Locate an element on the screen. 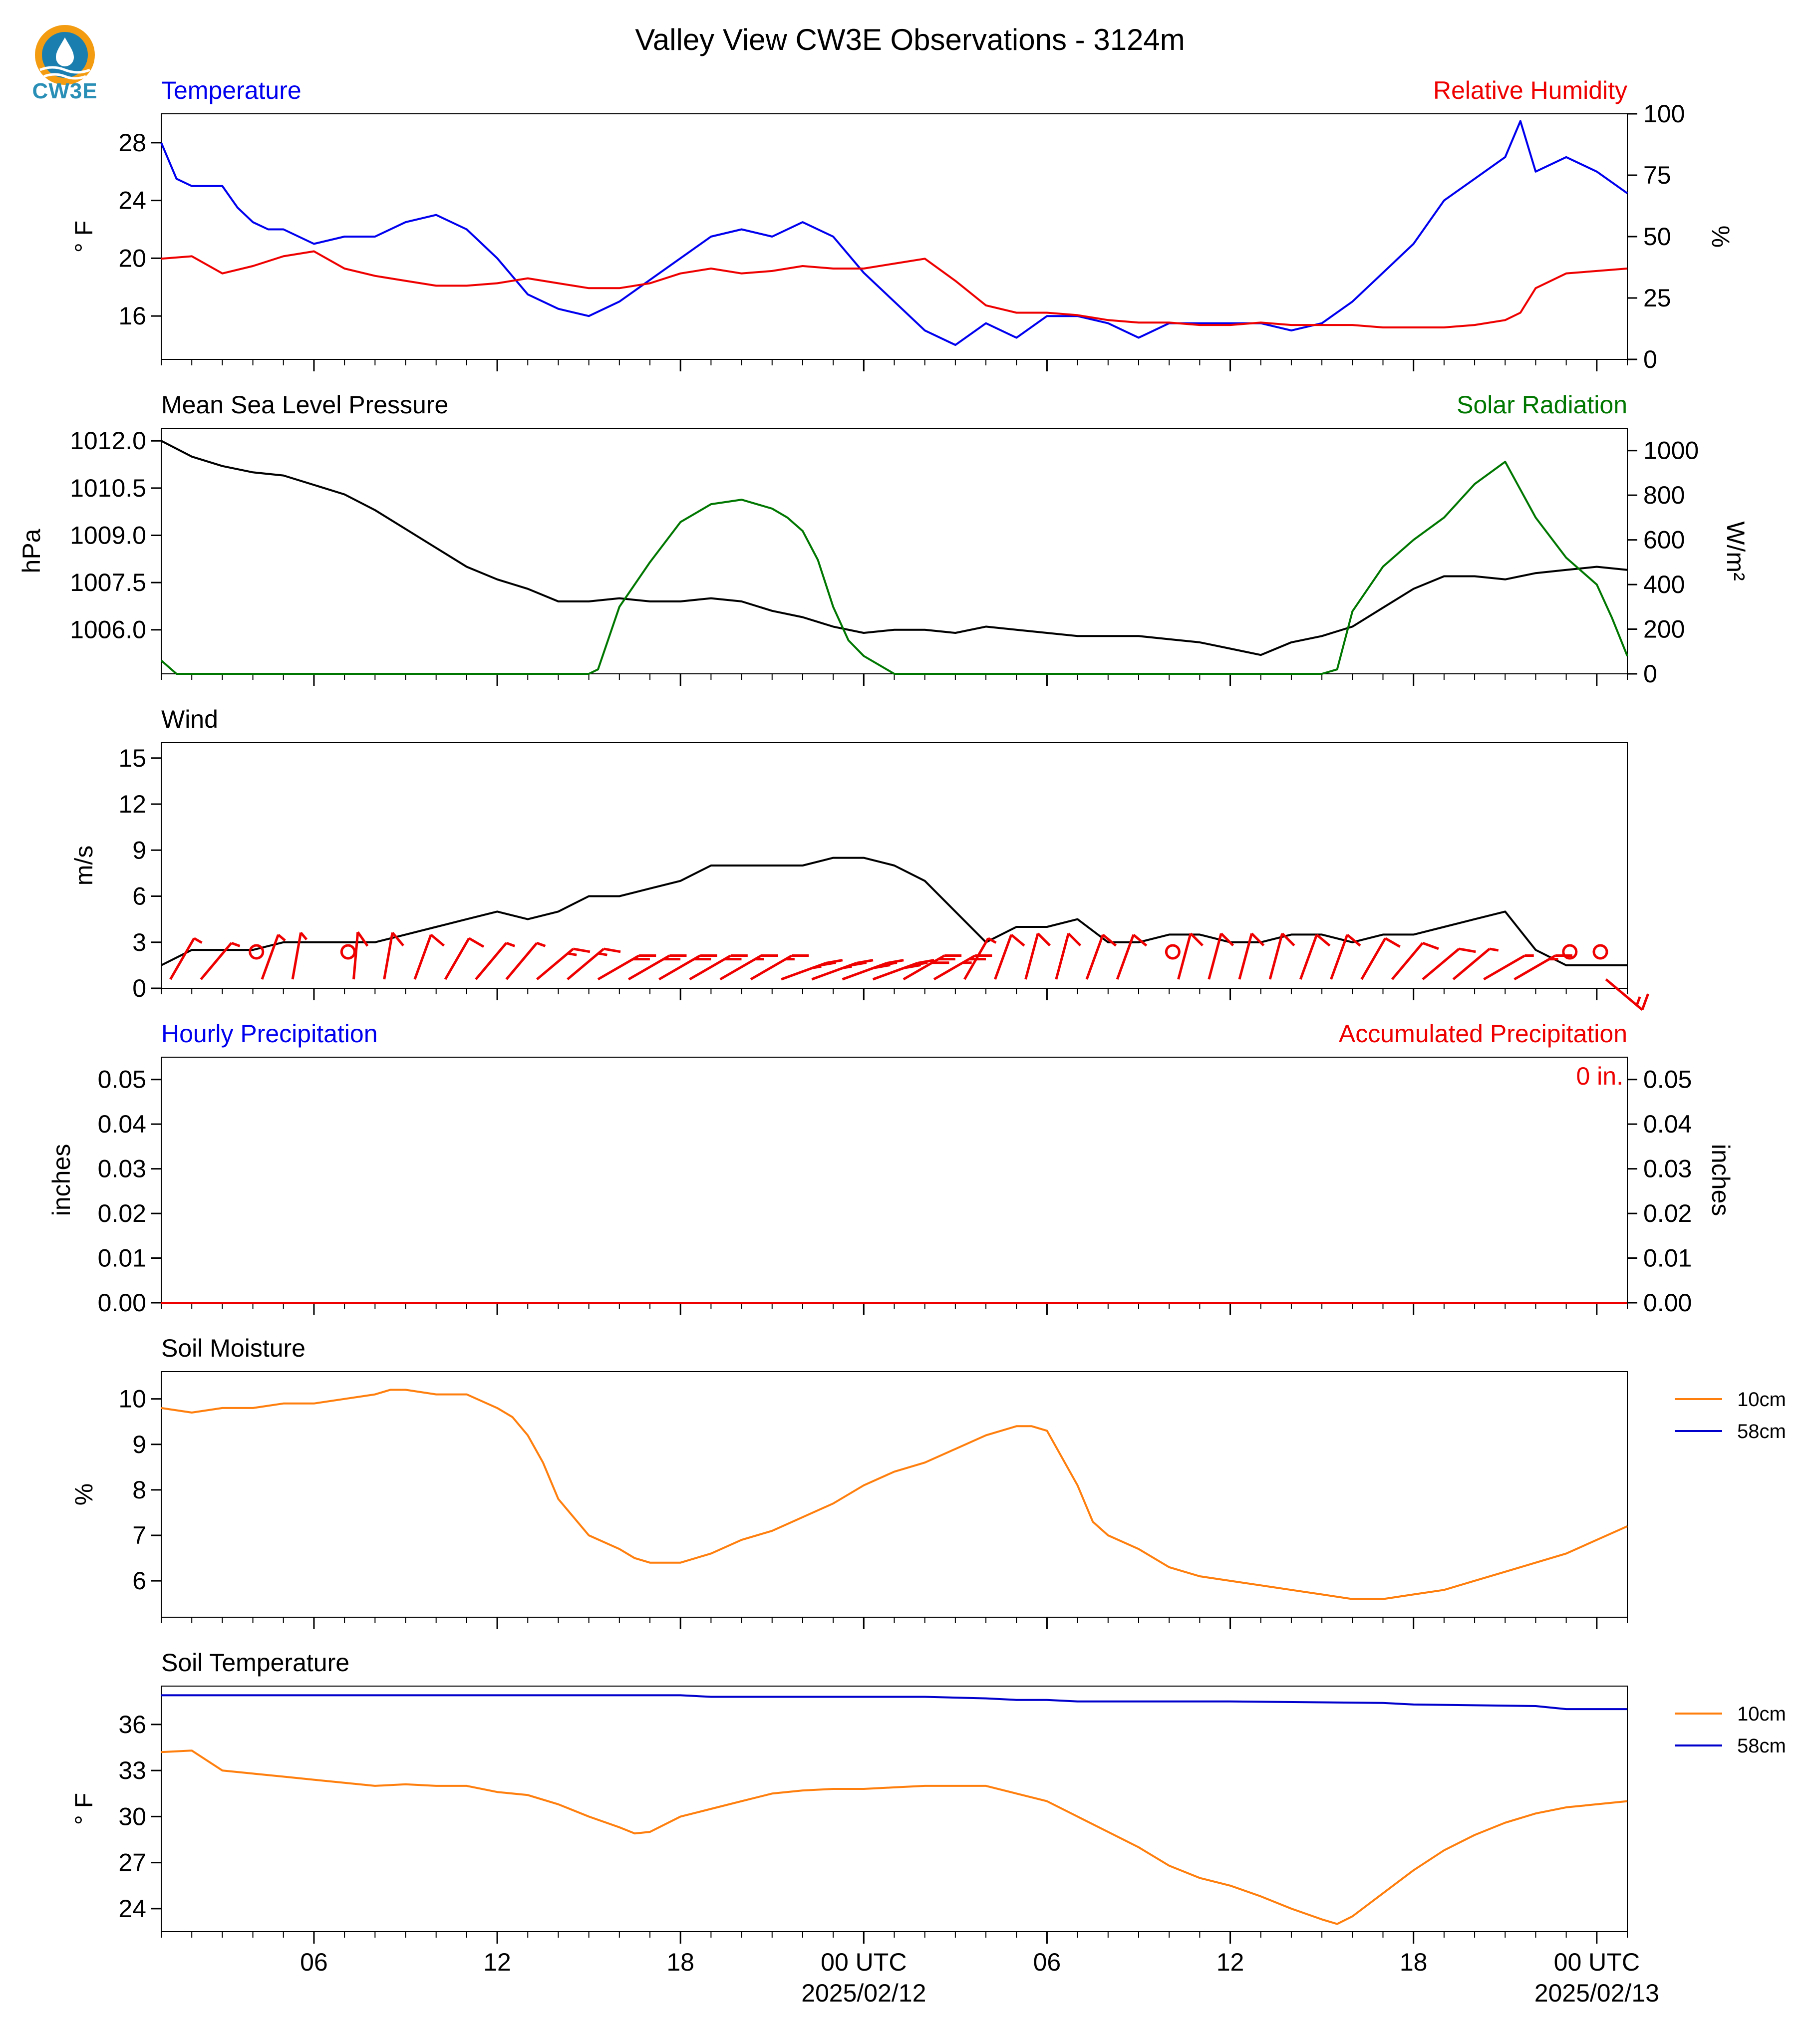 The image size is (1820, 2028). y-tick-label: 0.03 is located at coordinates (122, 1169).